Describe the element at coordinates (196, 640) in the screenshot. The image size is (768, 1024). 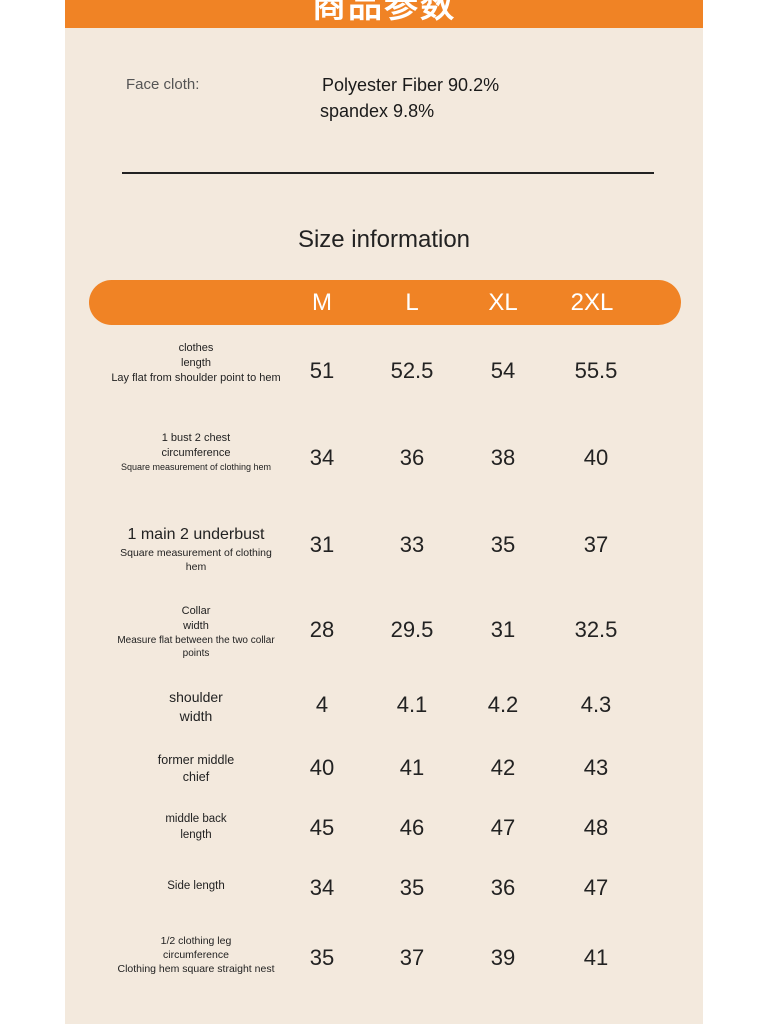
I see `row-label-line: Measure flat between the two collar` at that location.